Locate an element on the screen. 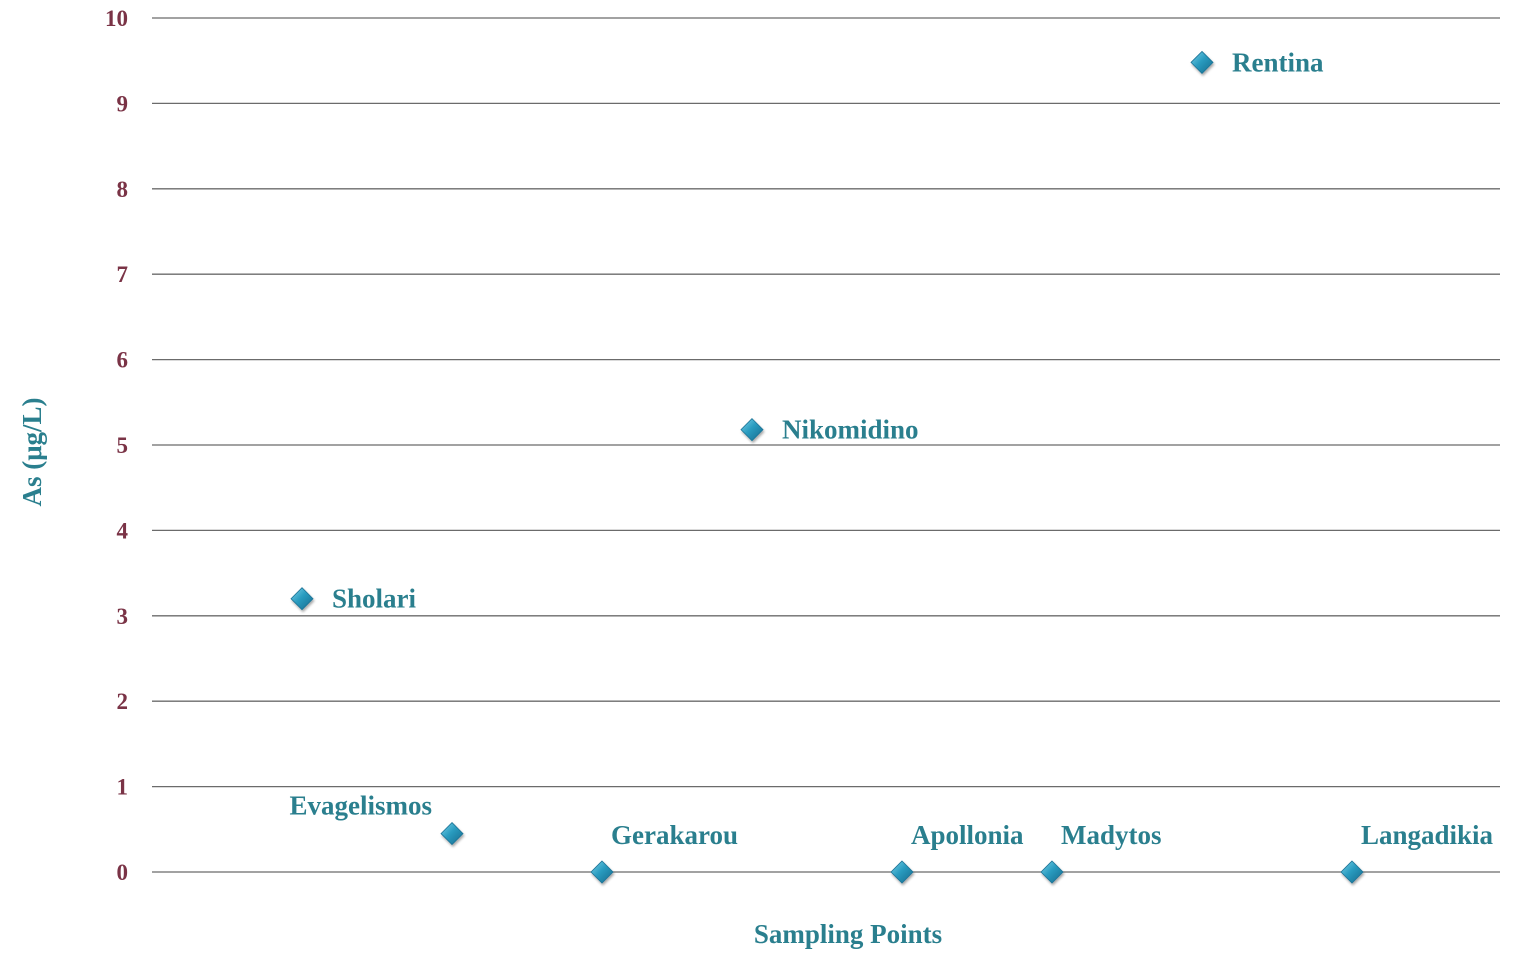 The image size is (1525, 958). y-axis-title: As (μg/L) is located at coordinates (32, 451).